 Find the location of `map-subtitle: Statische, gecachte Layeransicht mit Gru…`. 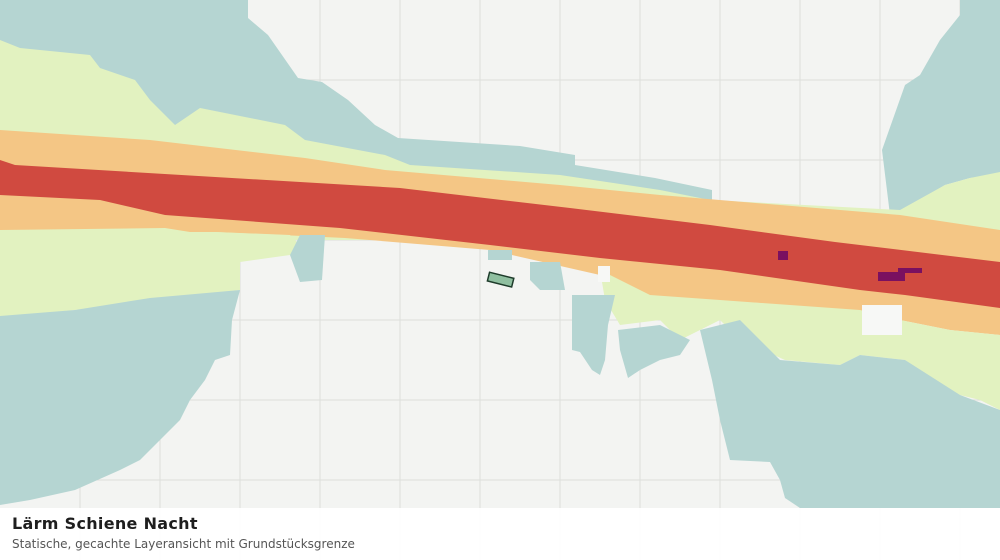

map-subtitle: Statische, gecachte Layeransicht mit Gru… is located at coordinates (183, 544).